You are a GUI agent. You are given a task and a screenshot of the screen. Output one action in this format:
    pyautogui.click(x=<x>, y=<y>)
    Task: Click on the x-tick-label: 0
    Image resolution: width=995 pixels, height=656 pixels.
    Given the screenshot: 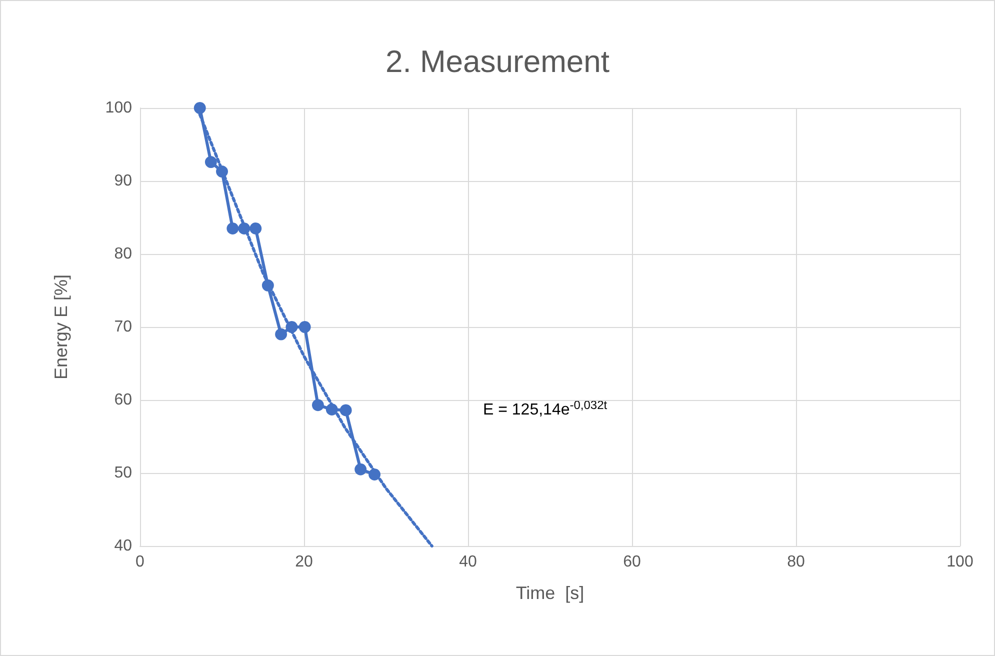 What is the action you would take?
    pyautogui.click(x=140, y=562)
    